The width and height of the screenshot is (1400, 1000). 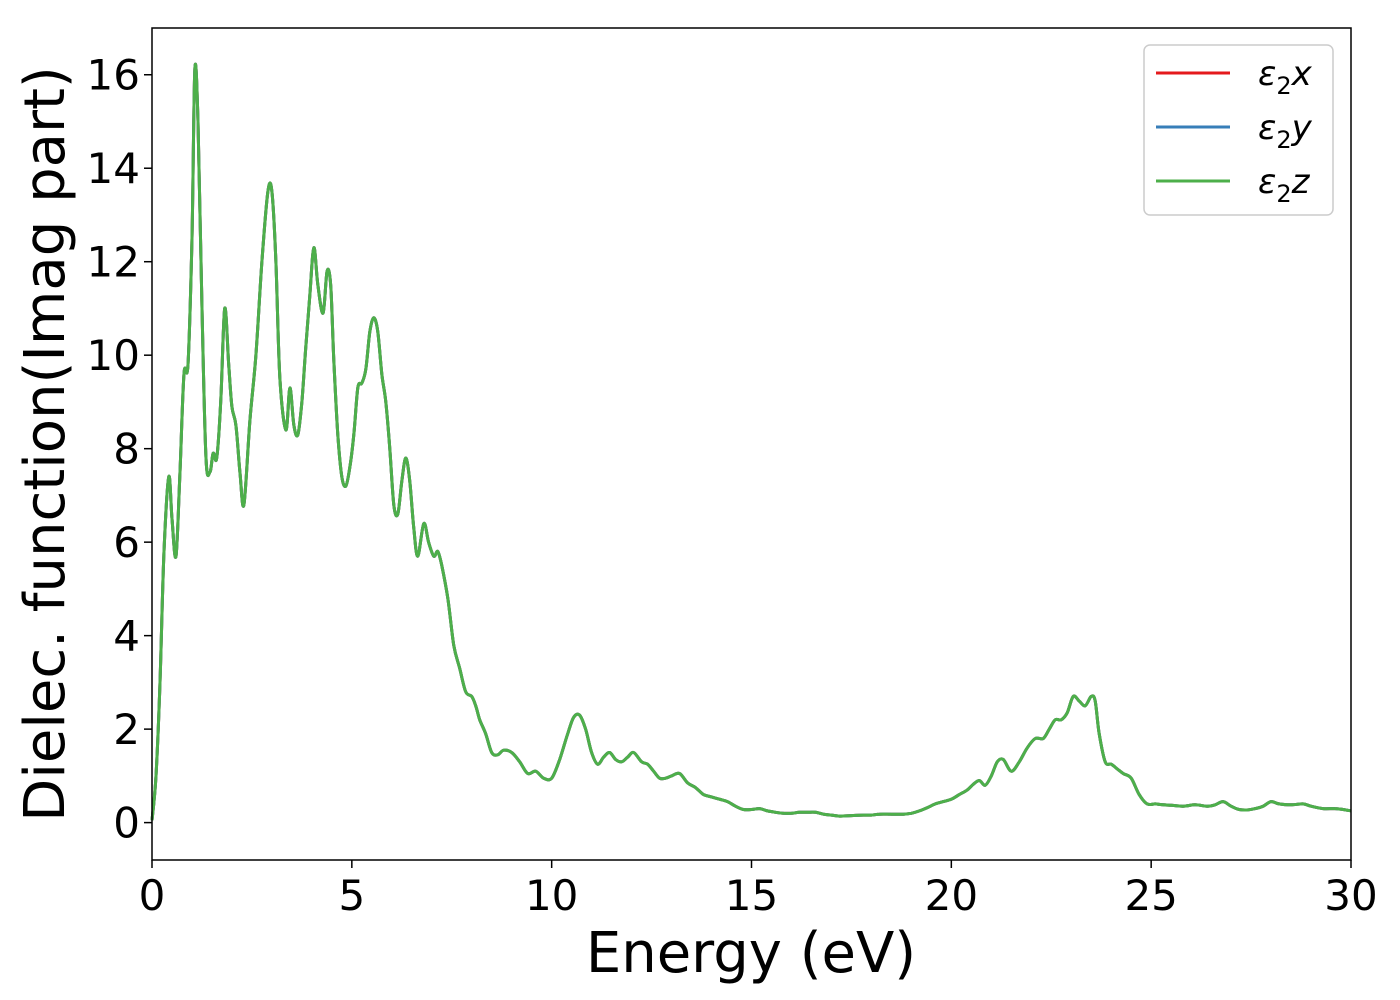 What do you see at coordinates (152, 895) in the screenshot?
I see `x-tick-label: 0` at bounding box center [152, 895].